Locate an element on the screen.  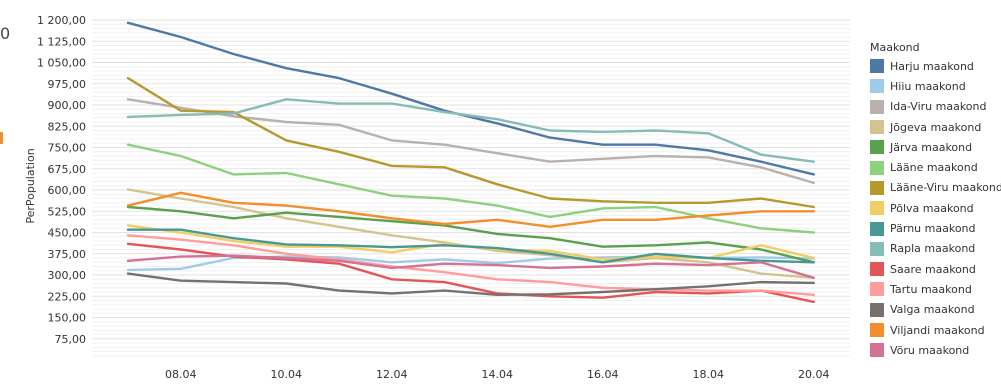
y-axis-title: PerPopulation is located at coordinates (30, 185).